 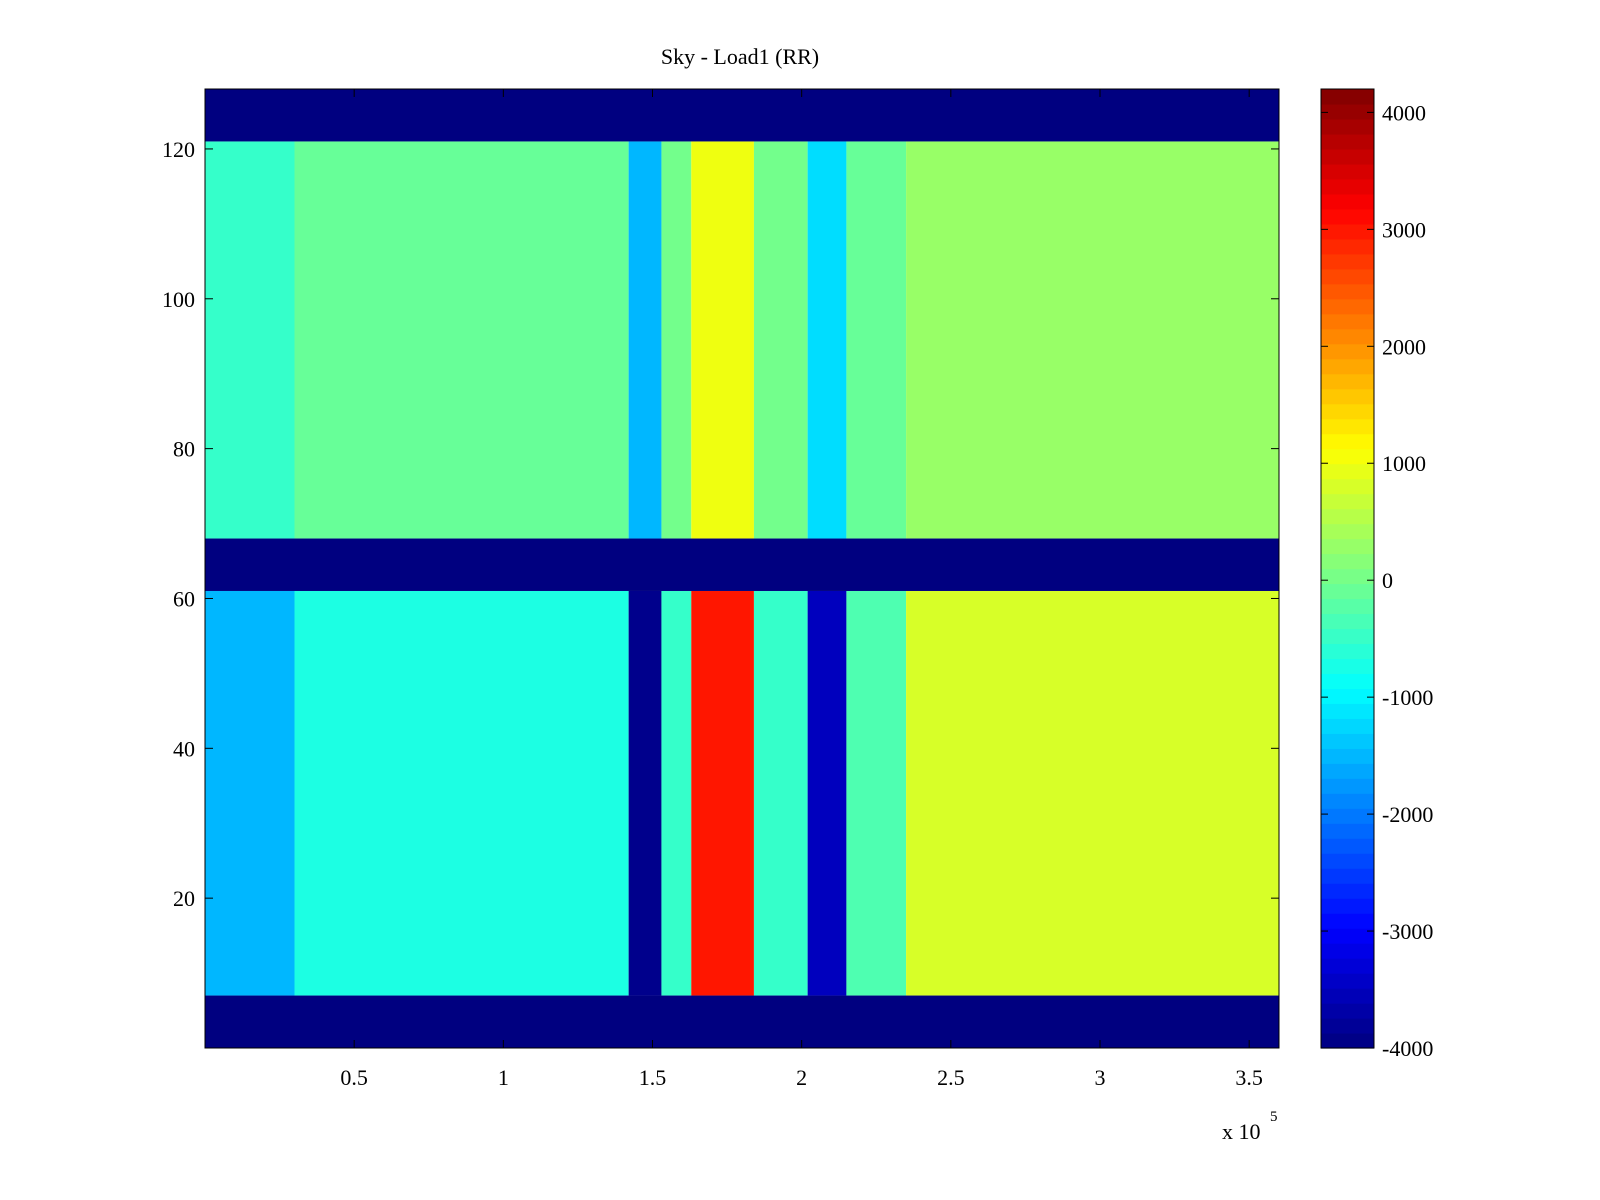 What do you see at coordinates (1377, 580) in the screenshot?
I see `colorbar-axis: 4000 3000 2000 1000 0 -1000 -2000 -3000 -4000` at bounding box center [1377, 580].